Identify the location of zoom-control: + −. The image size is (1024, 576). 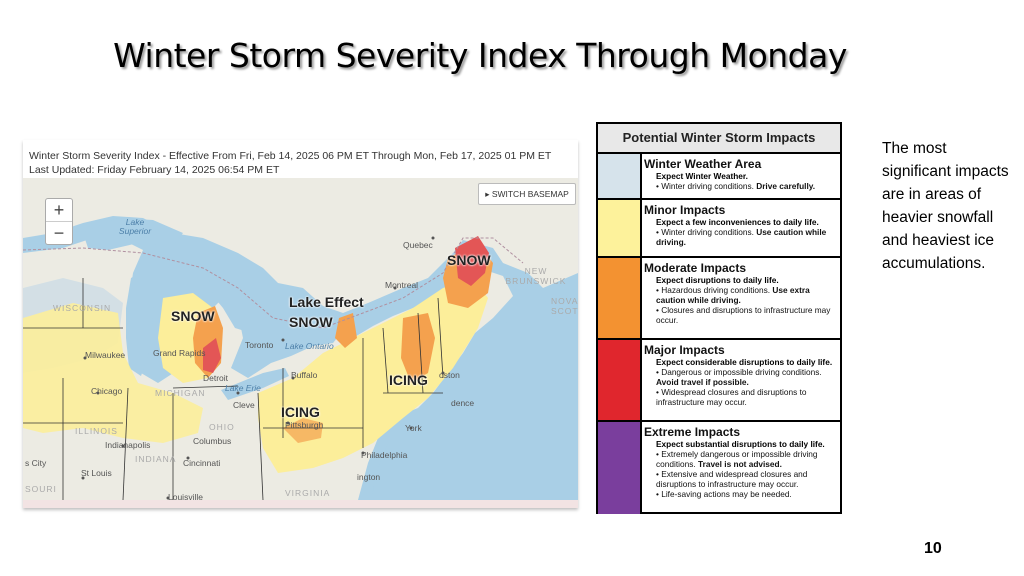
(59, 221).